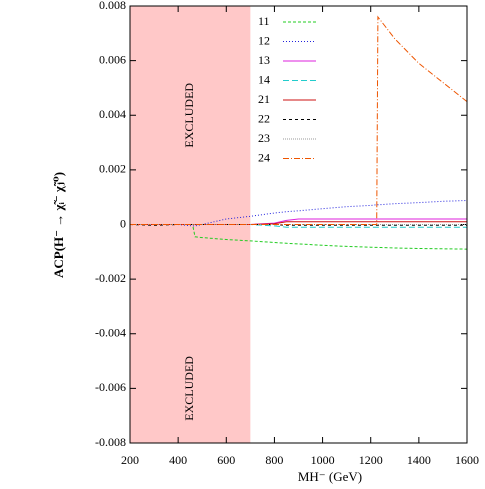 The height and width of the screenshot is (489, 485). What do you see at coordinates (323, 460) in the screenshot?
I see `x-tick-label: 1000` at bounding box center [323, 460].